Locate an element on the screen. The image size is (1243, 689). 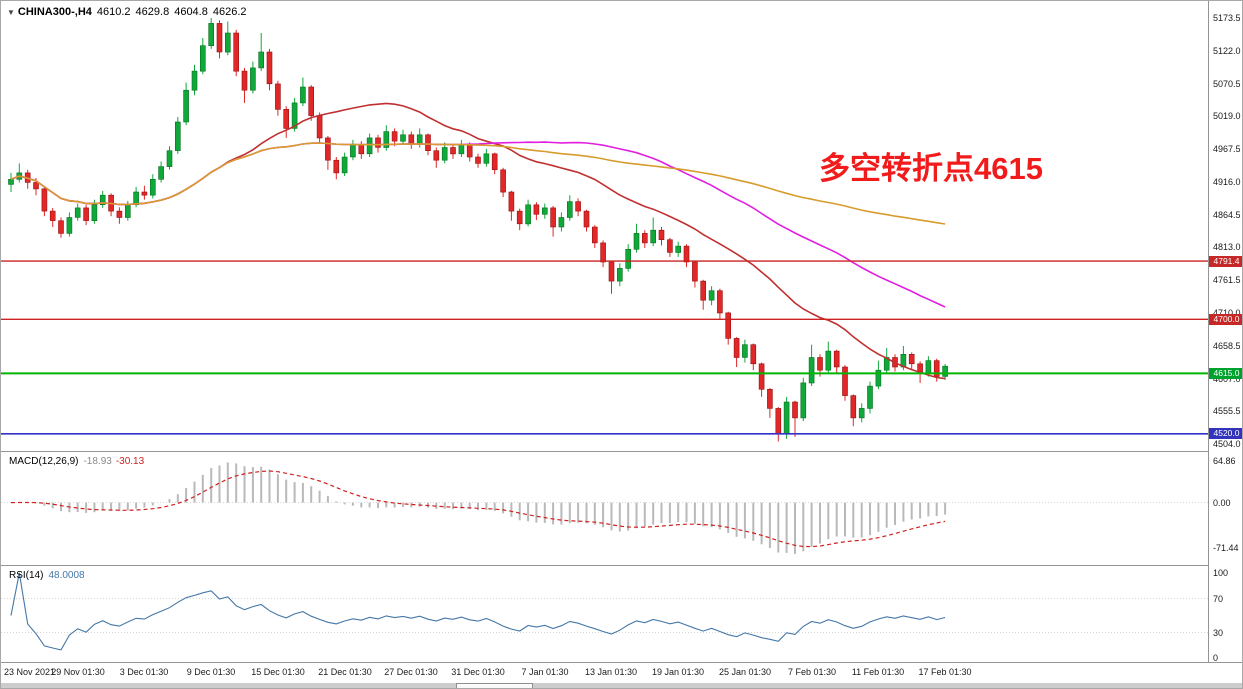
time-axis-label: 23 Nov 2021 is located at coordinates (30, 672).